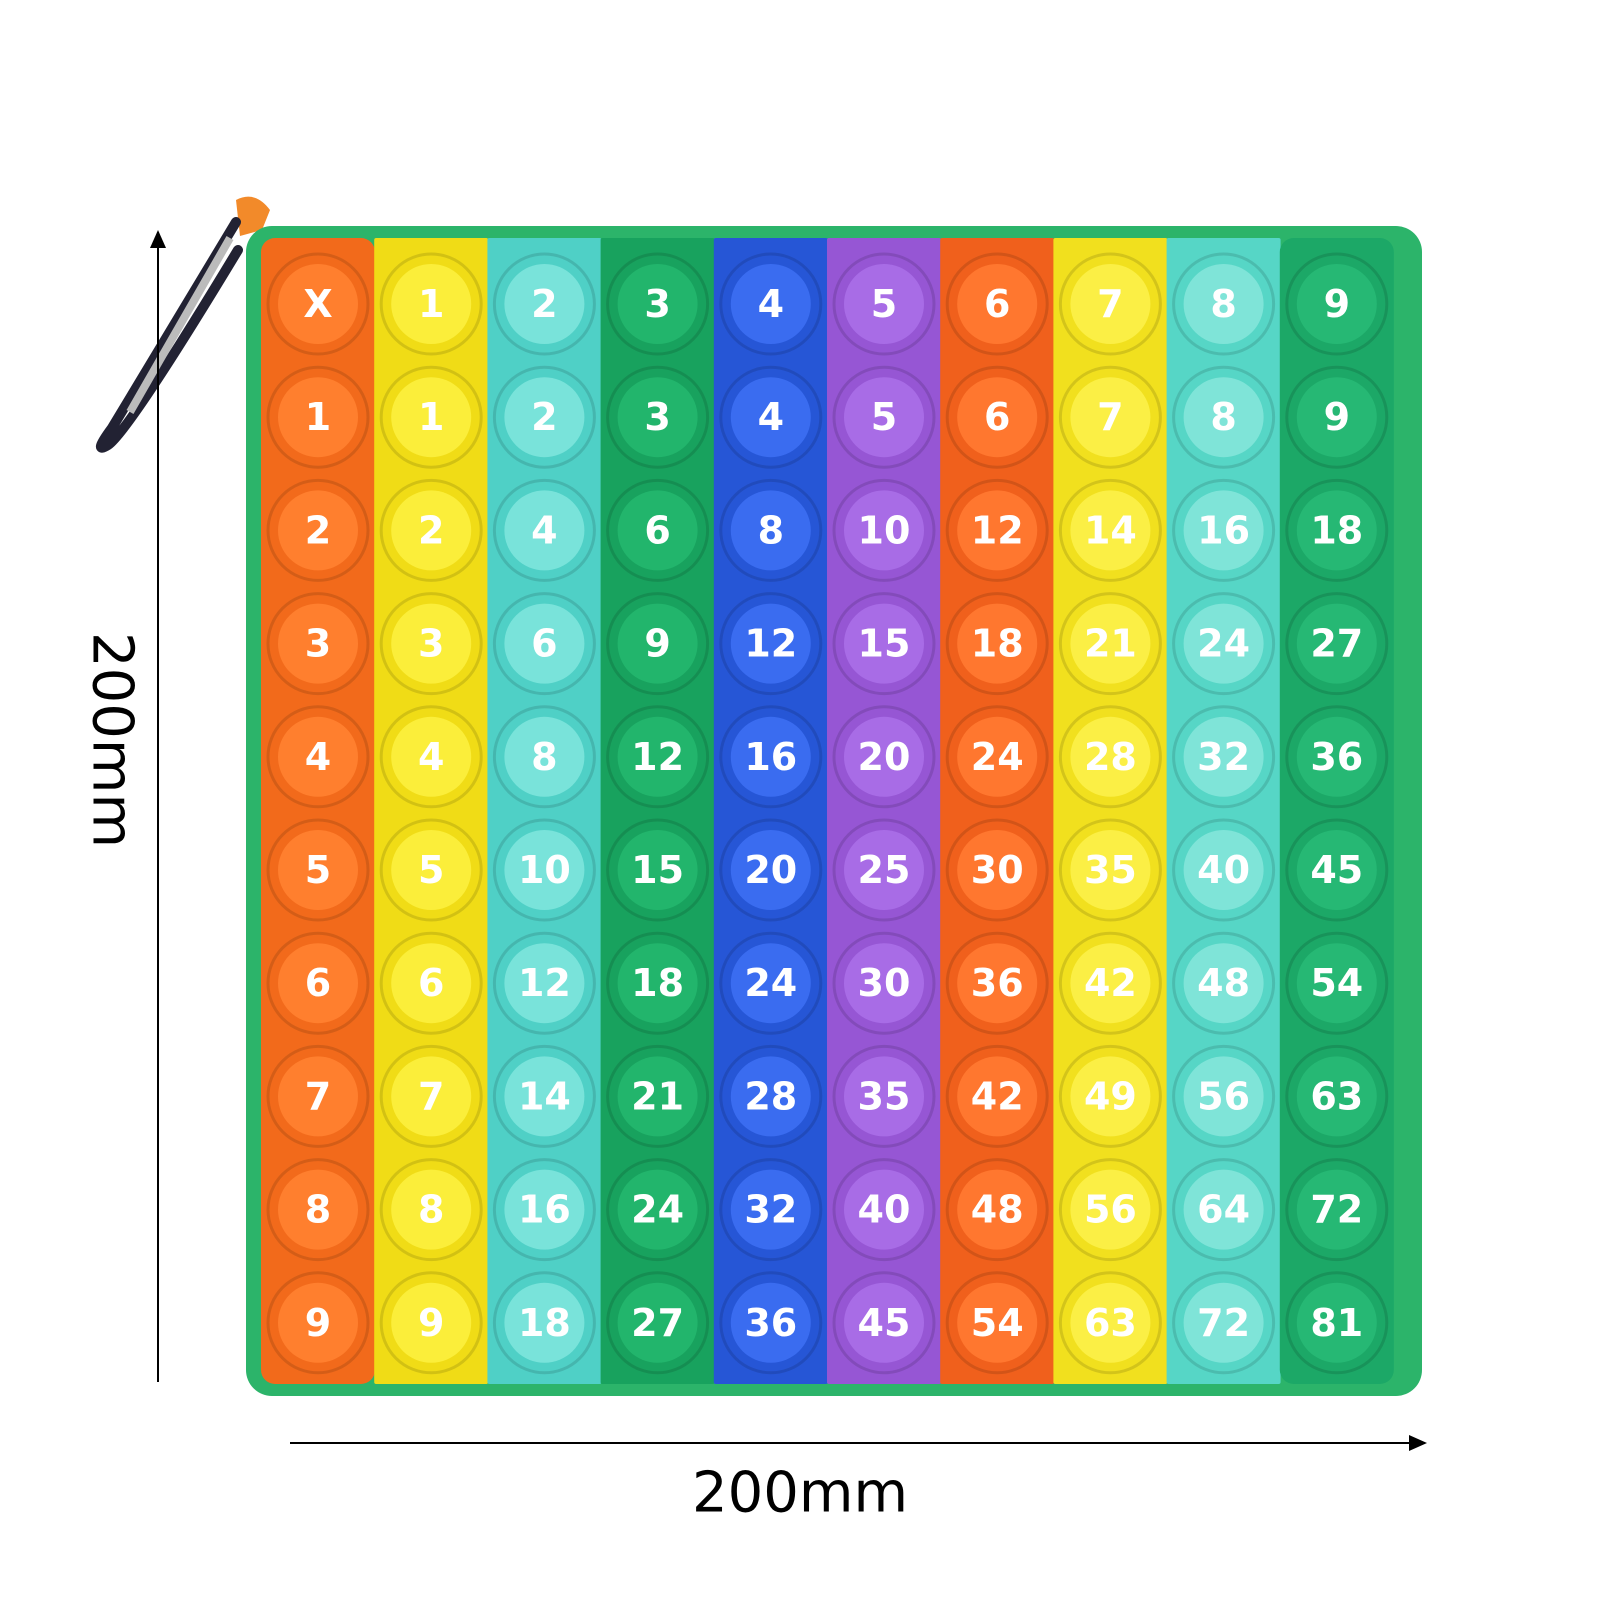  Describe the element at coordinates (884, 1096) in the screenshot. I see `cell-label: 35` at that location.